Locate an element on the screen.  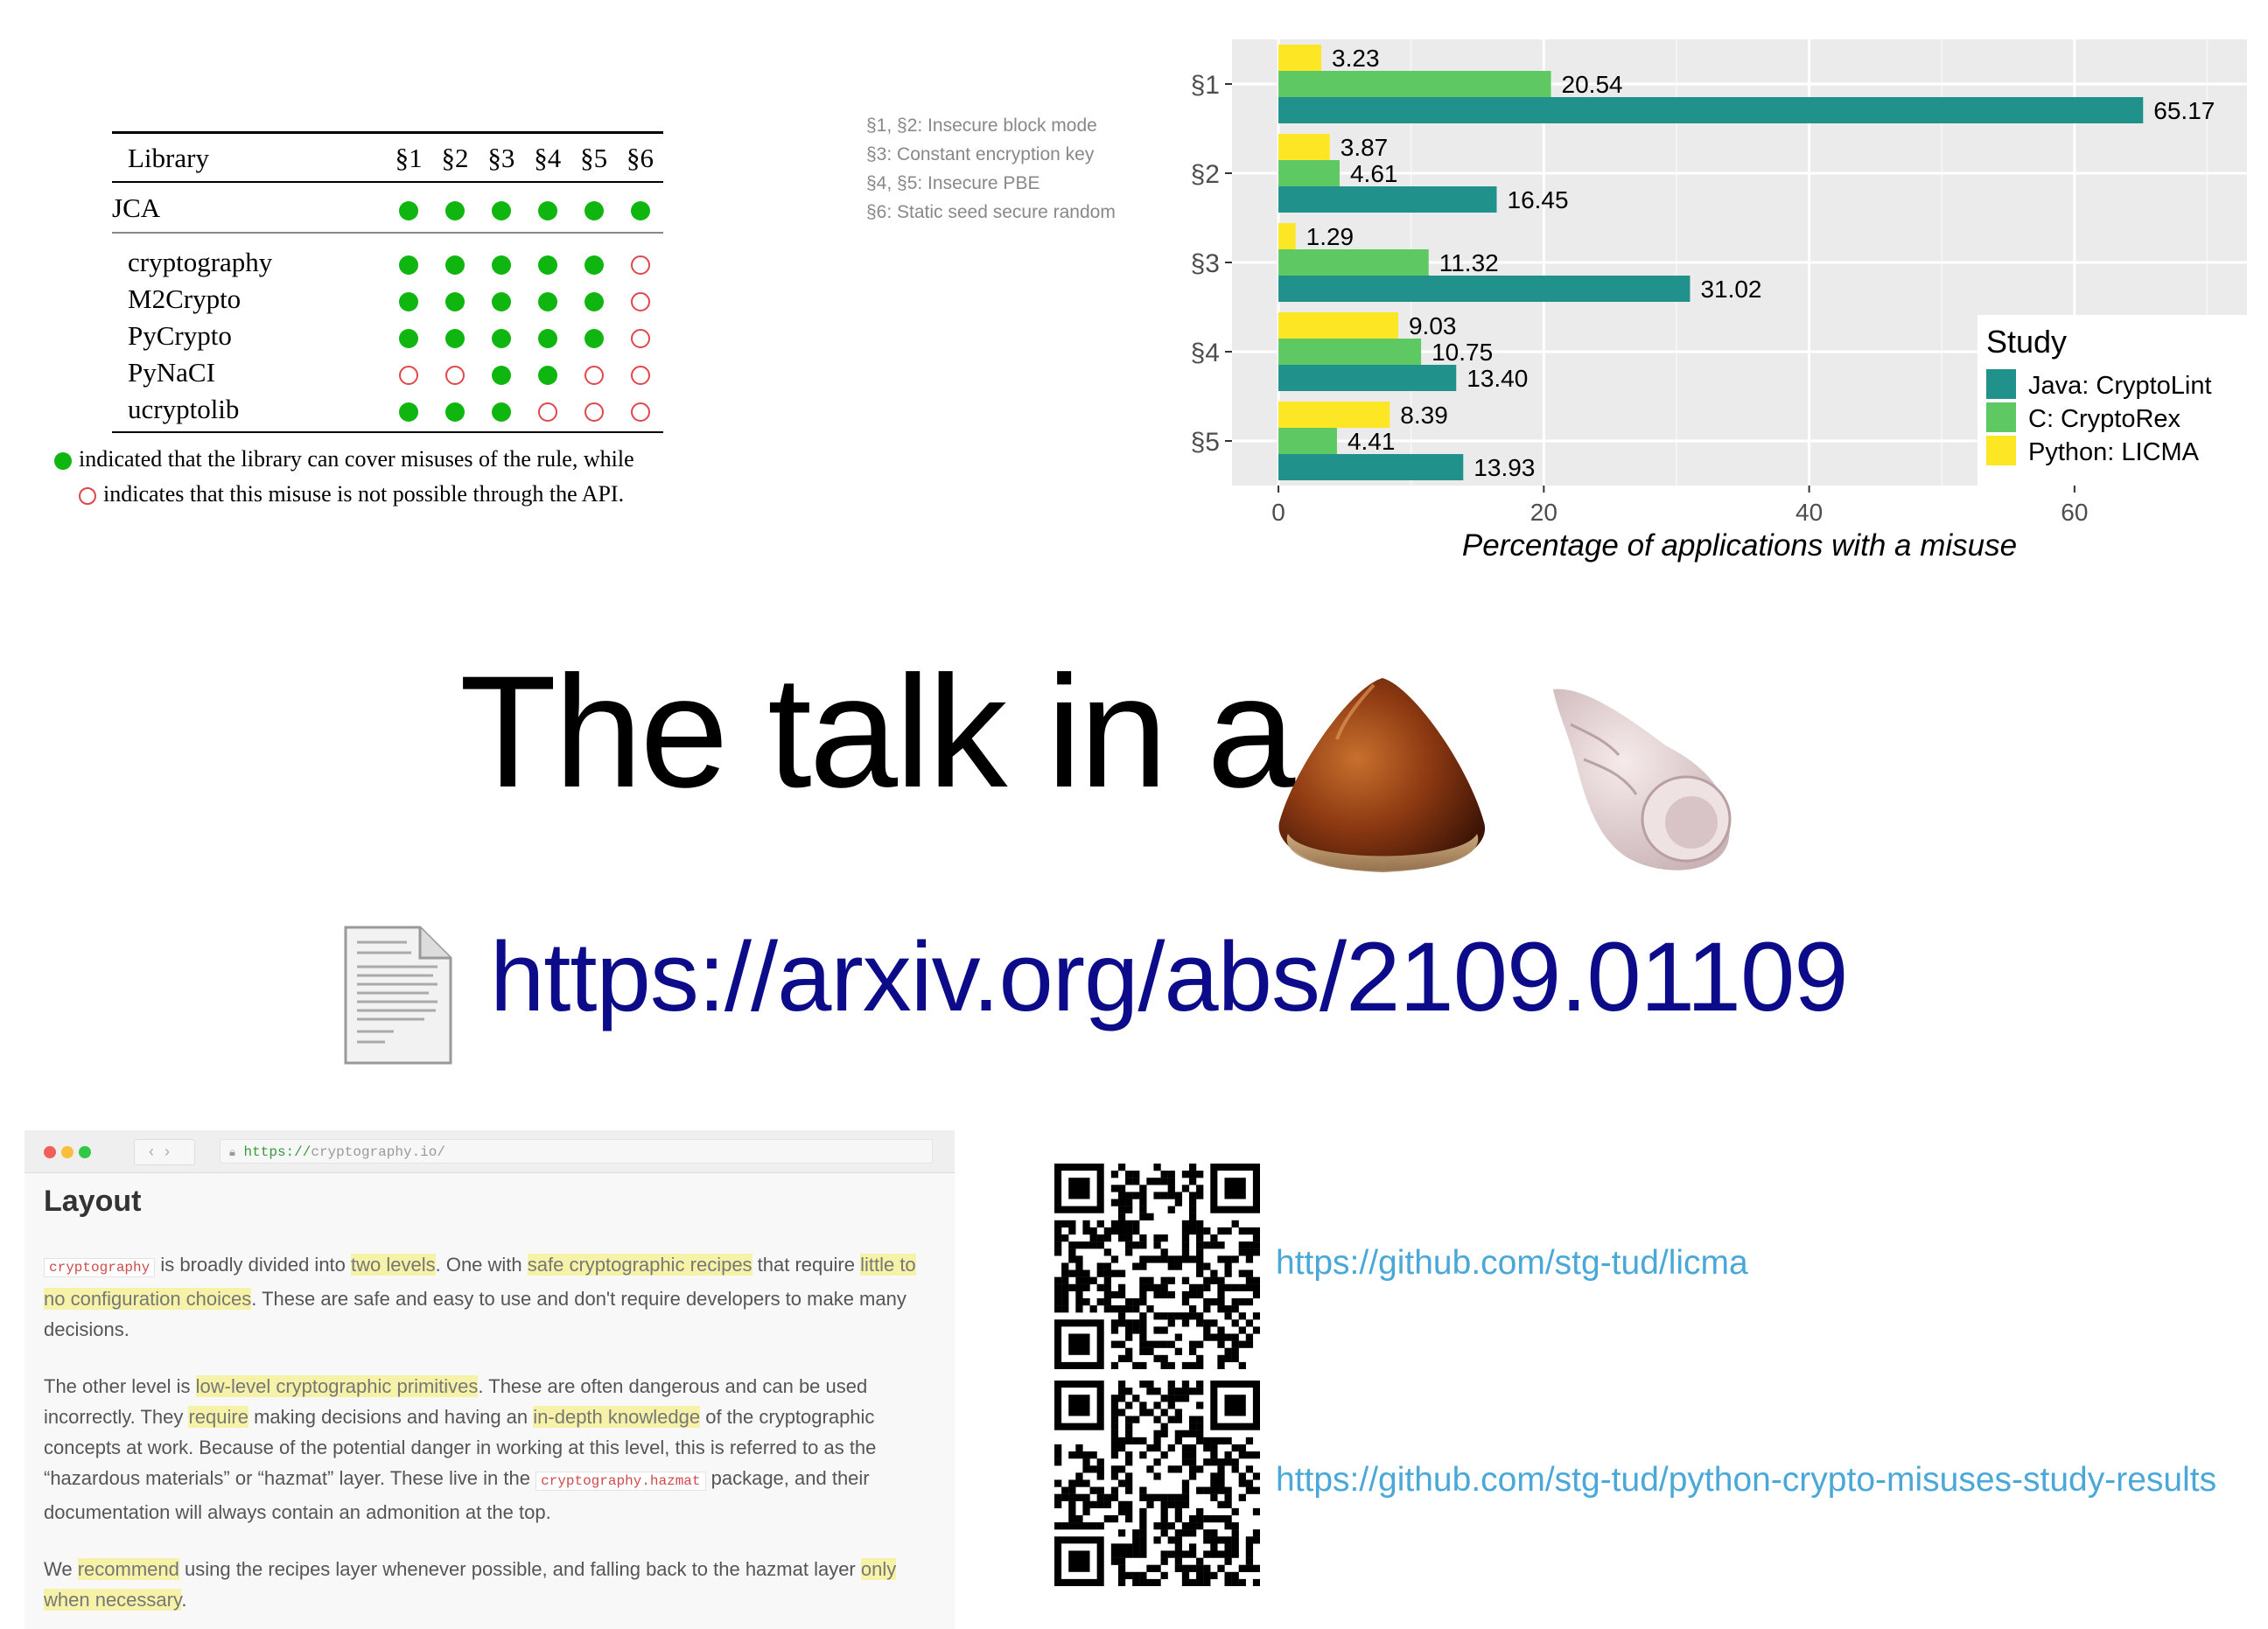
arxiv-link: https://arxiv.org/abs/2109.01109 is located at coordinates (1169, 977).